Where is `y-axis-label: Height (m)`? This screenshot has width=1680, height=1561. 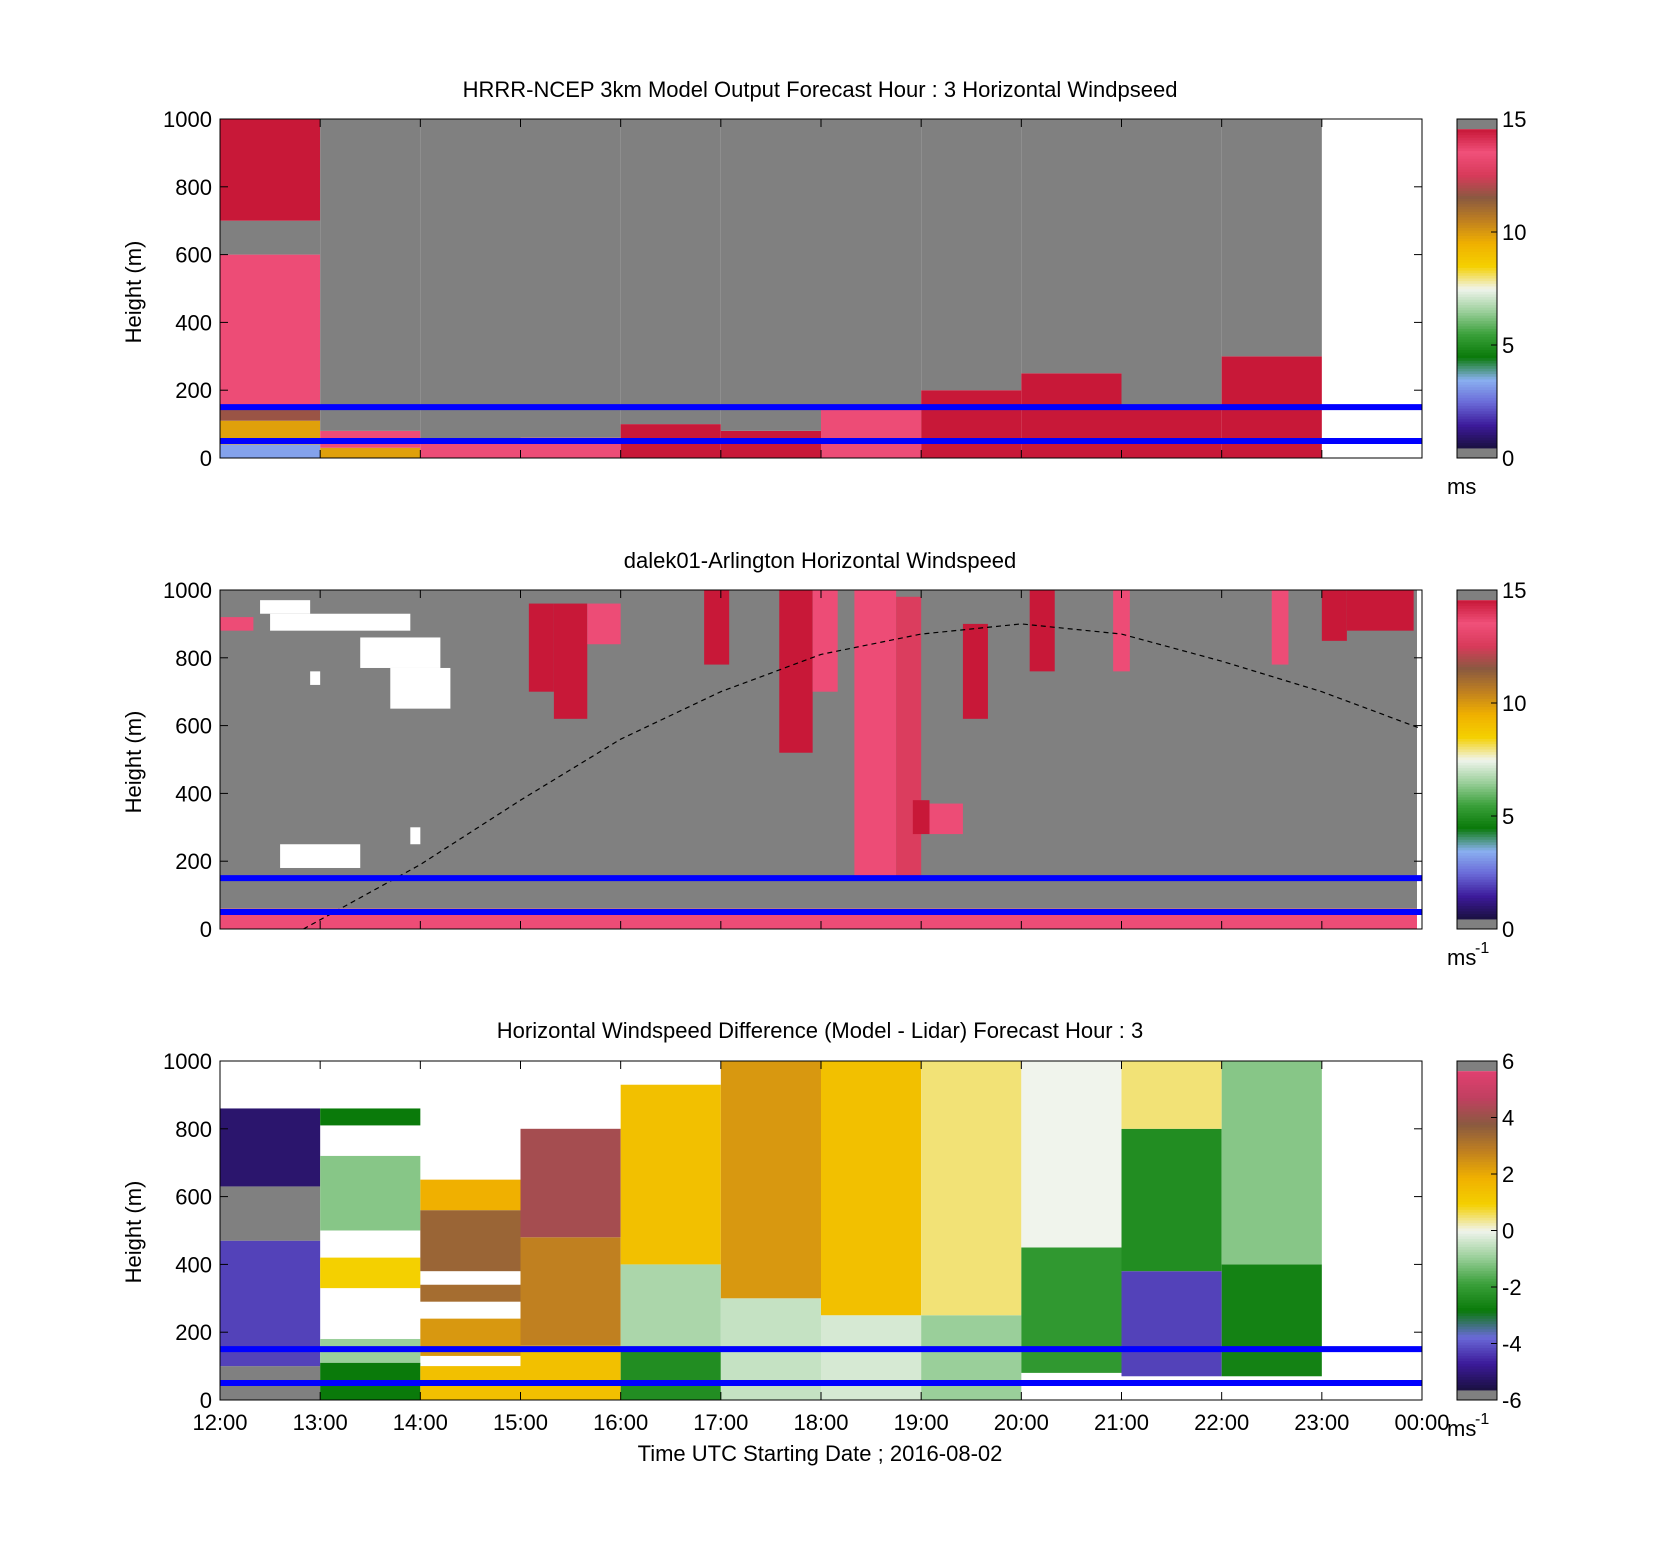
y-axis-label: Height (m) is located at coordinates (133, 1232).